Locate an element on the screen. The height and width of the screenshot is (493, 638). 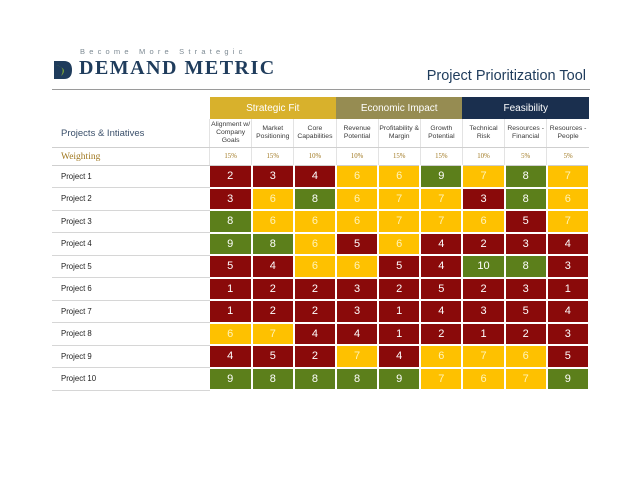
page-title: Project Prioritization Tool is located at coordinates (506, 76).